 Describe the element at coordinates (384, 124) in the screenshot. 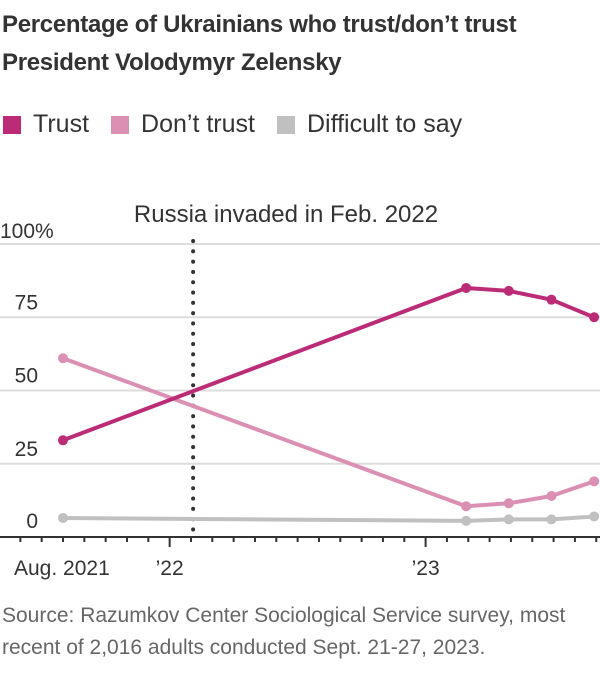

I see `legend-label-difficult: Difficult to say` at that location.